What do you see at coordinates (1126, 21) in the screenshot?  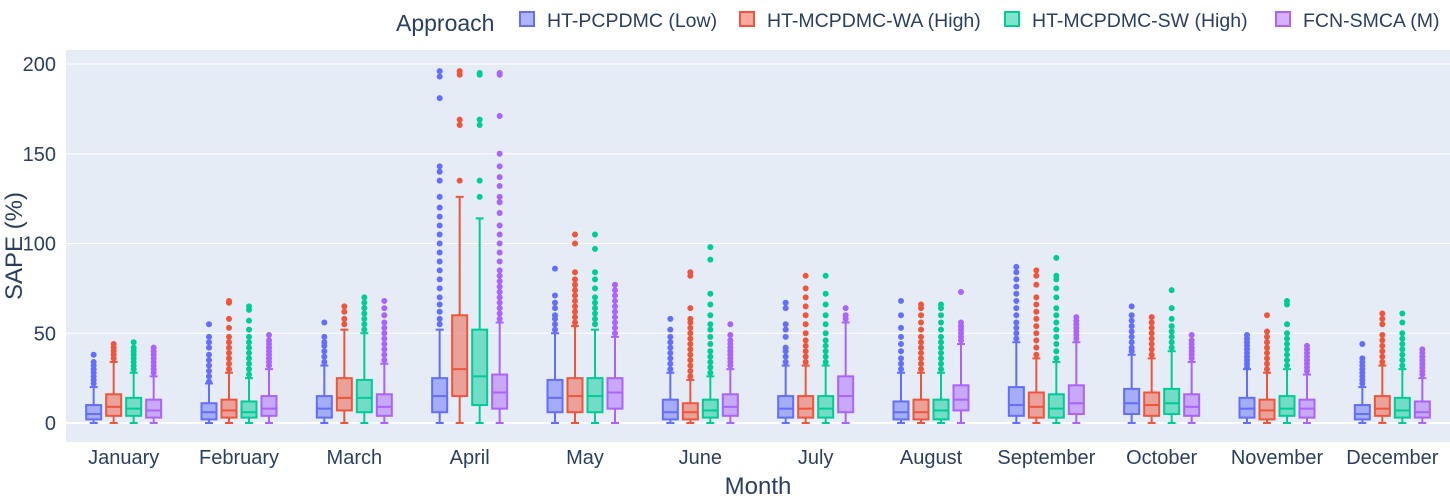 I see `legend-item-2: HT-MCPDMC-SW (High)` at bounding box center [1126, 21].